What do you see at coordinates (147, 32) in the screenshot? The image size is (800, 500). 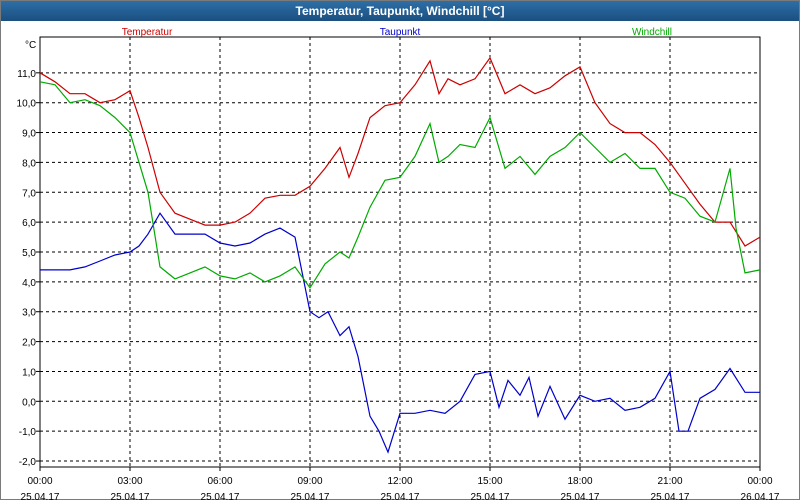 I see `legend-temperatur: Temperatur` at bounding box center [147, 32].